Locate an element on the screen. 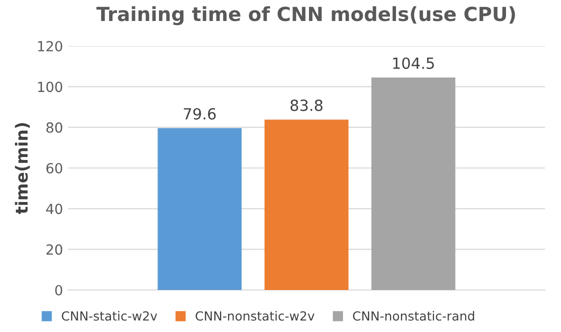 The image size is (561, 332). data-label: 79.6 is located at coordinates (200, 114).